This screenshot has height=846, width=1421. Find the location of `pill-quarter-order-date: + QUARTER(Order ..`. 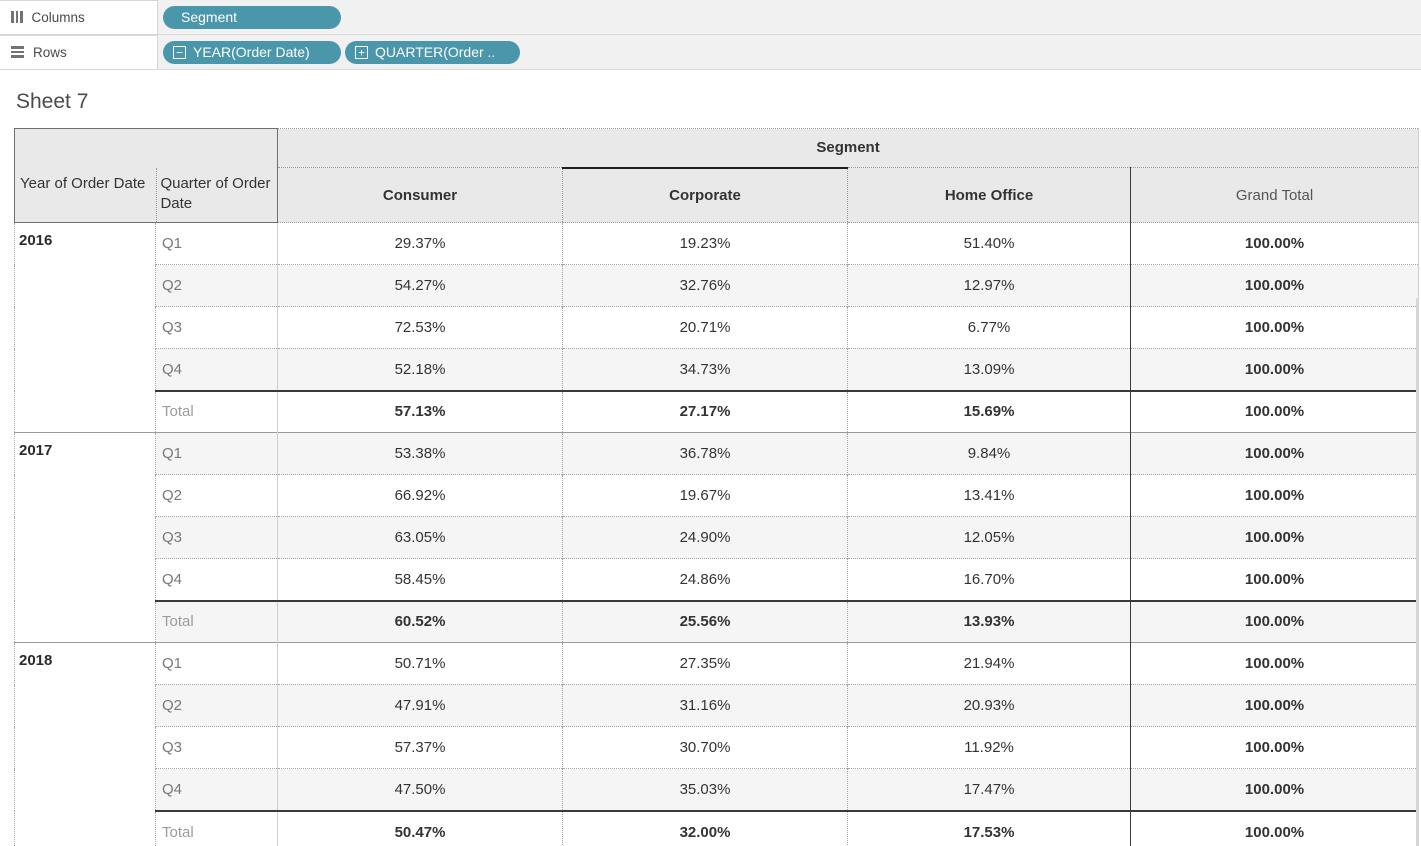

pill-quarter-order-date: + QUARTER(Order .. is located at coordinates (432, 52).